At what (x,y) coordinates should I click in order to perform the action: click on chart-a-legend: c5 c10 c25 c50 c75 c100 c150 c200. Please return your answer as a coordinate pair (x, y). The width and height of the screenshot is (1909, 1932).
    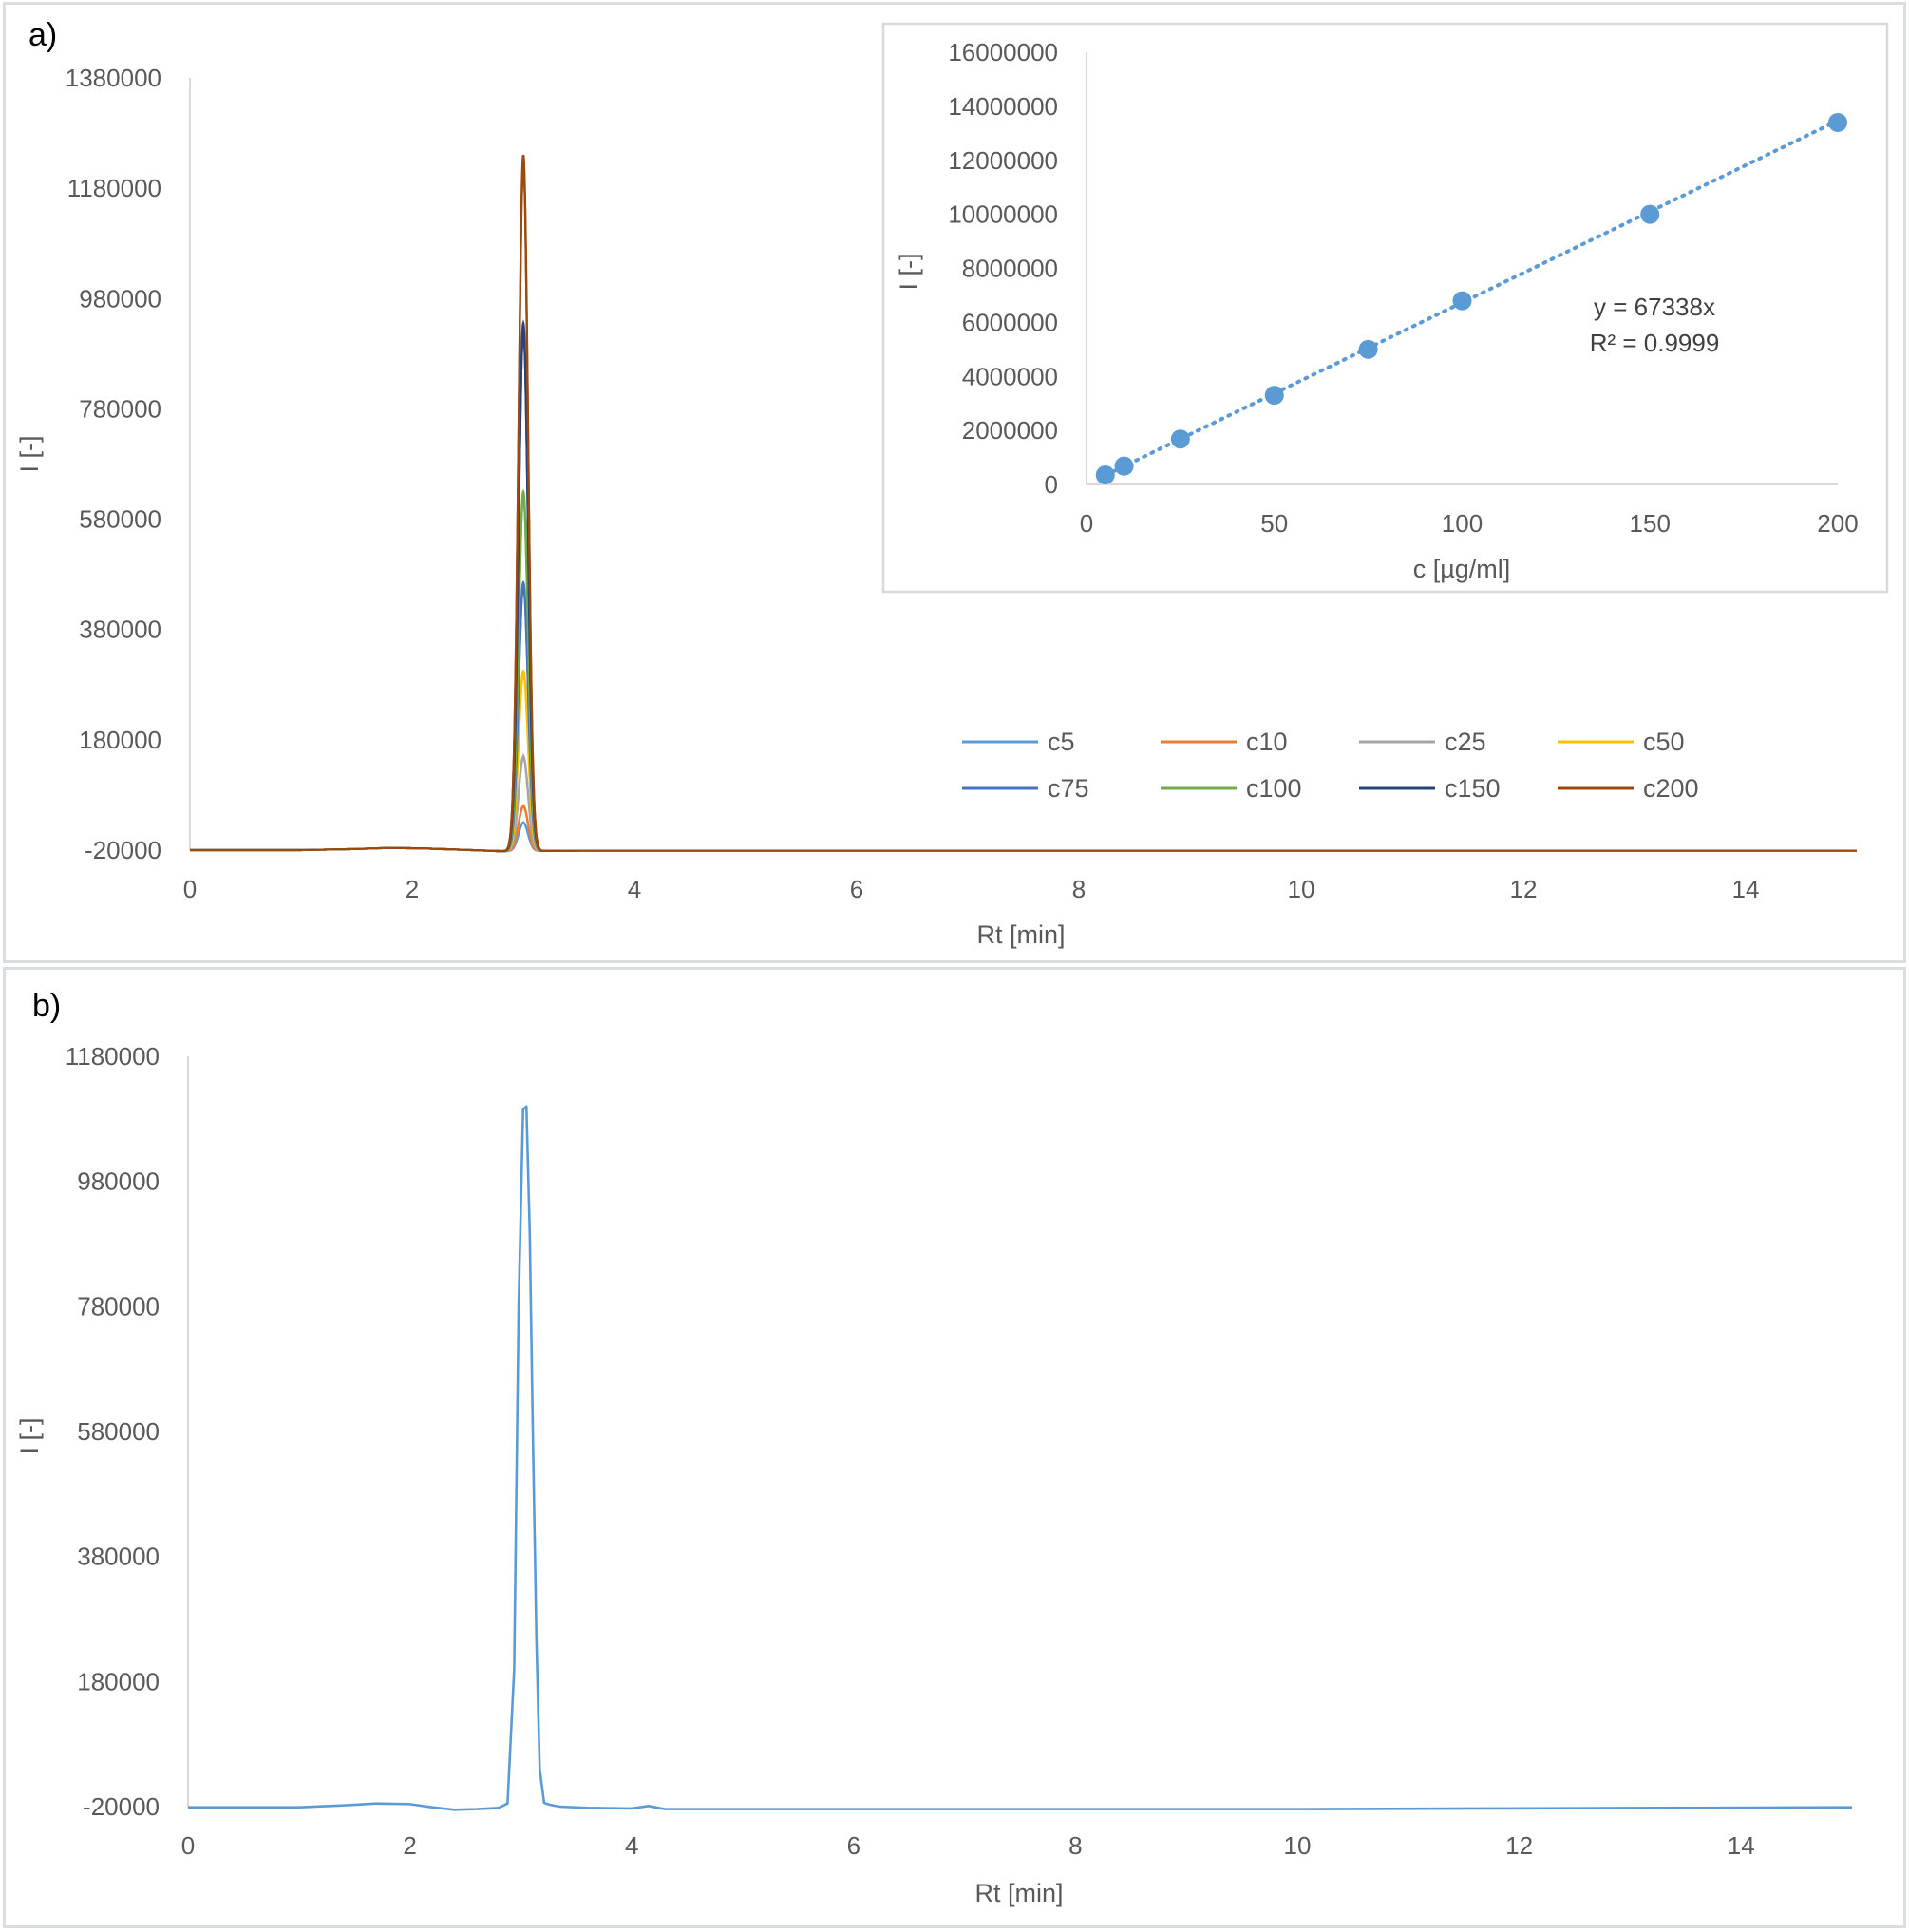
    Looking at the image, I should click on (1330, 765).